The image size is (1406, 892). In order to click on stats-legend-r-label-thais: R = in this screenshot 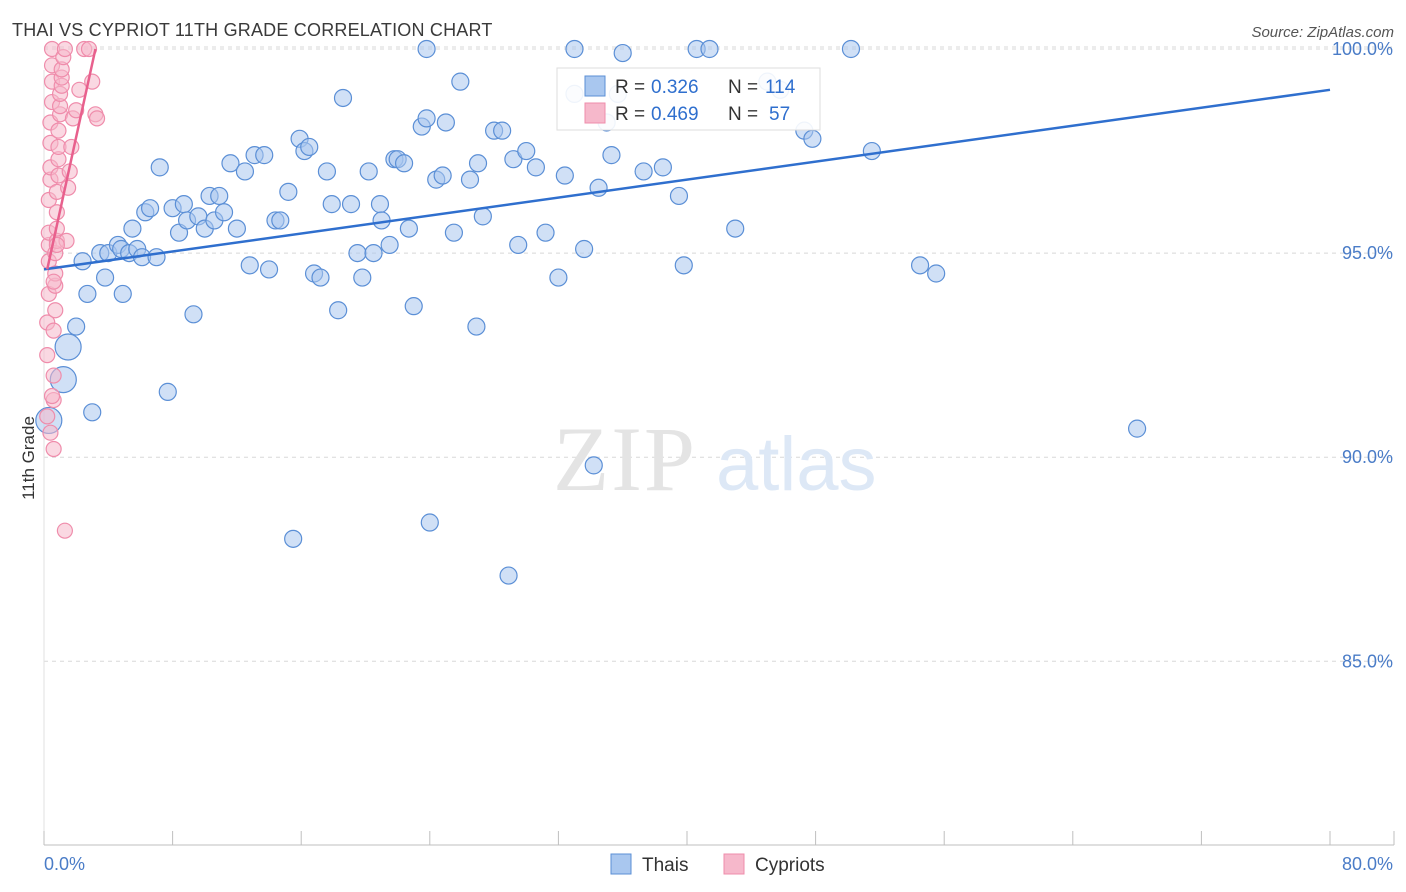, I will do `click(630, 87)`.